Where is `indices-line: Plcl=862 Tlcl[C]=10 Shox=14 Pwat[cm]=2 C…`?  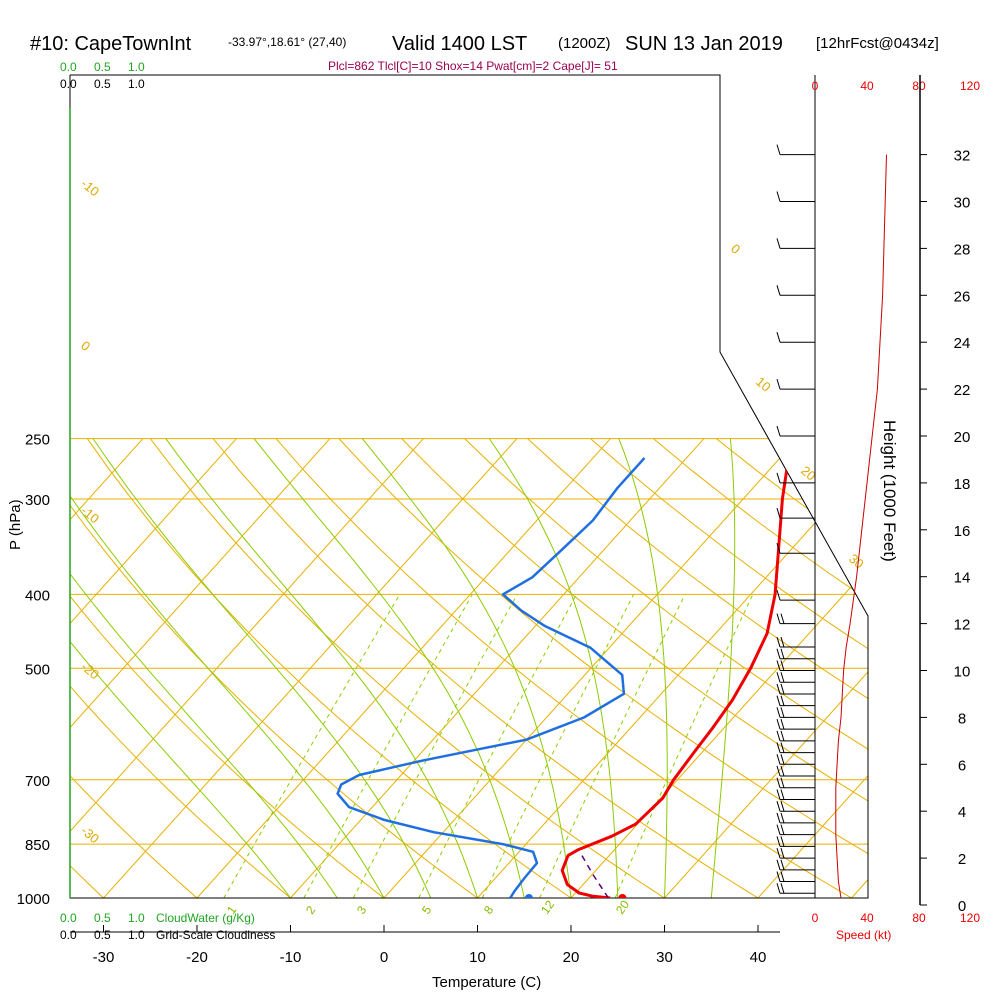
indices-line: Plcl=862 Tlcl[C]=10 Shox=14 Pwat[cm]=2 C… is located at coordinates (473, 66).